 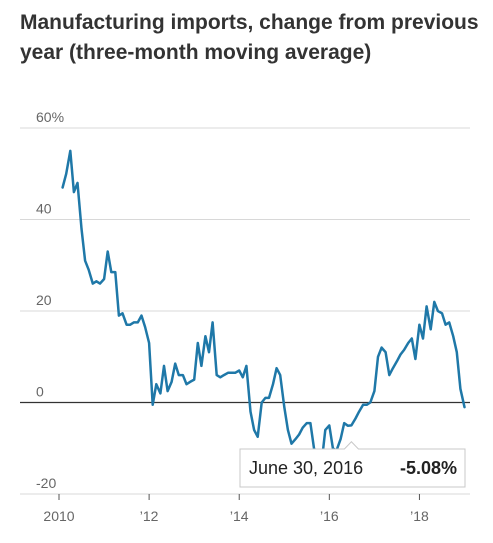 I want to click on y-tick-label: 60%, so click(x=50, y=117).